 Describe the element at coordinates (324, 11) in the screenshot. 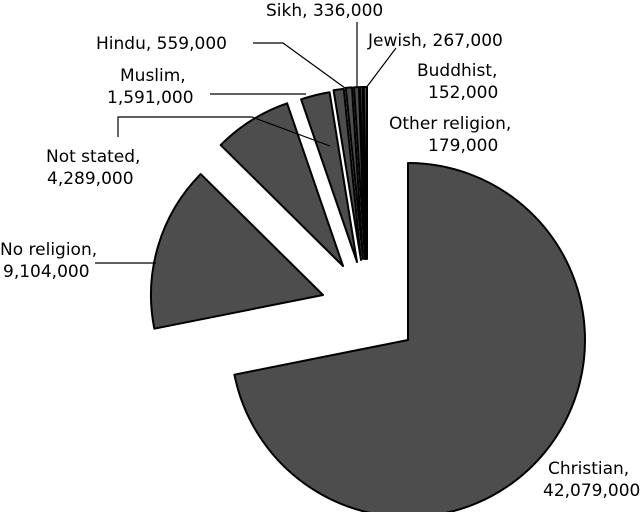

I see `label-sikh: Sikh, 336,000` at that location.